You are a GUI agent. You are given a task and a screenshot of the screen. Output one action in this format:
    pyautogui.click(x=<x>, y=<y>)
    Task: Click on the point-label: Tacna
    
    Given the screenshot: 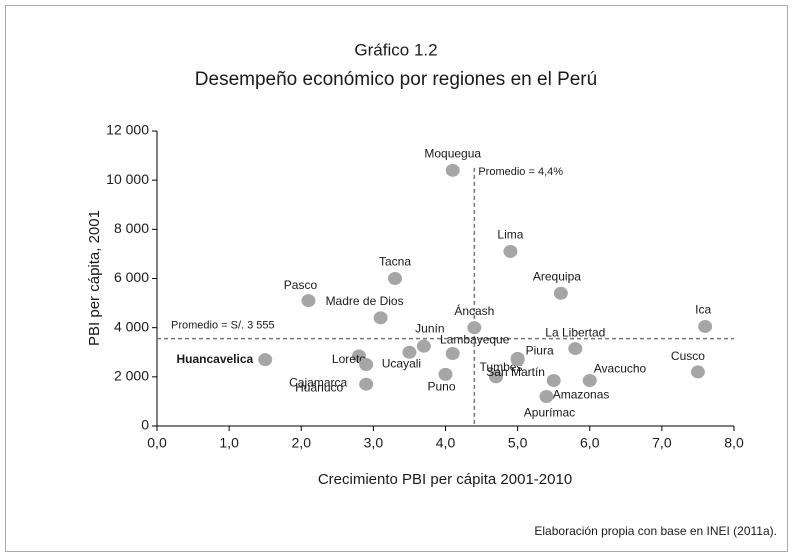 What is the action you would take?
    pyautogui.click(x=395, y=262)
    